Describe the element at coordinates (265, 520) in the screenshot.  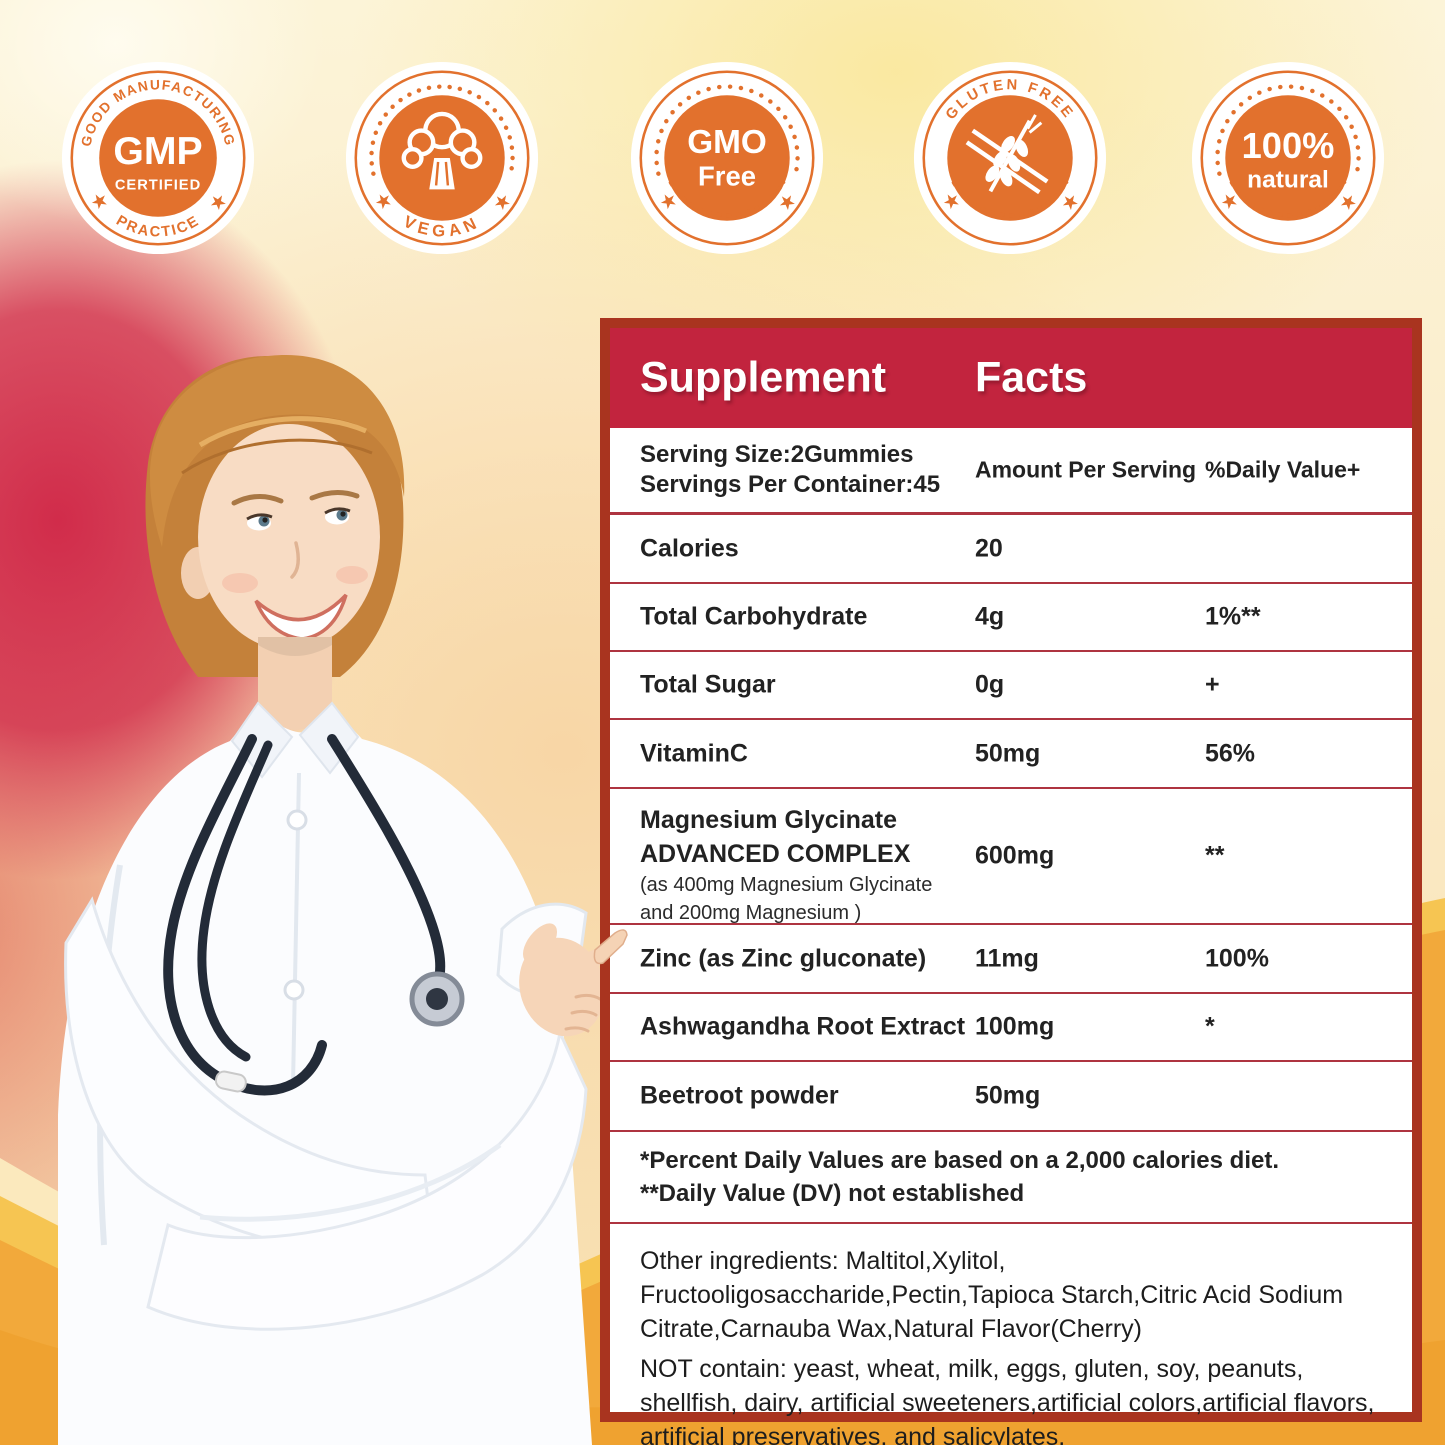
I see `doctor-pupil-left` at that location.